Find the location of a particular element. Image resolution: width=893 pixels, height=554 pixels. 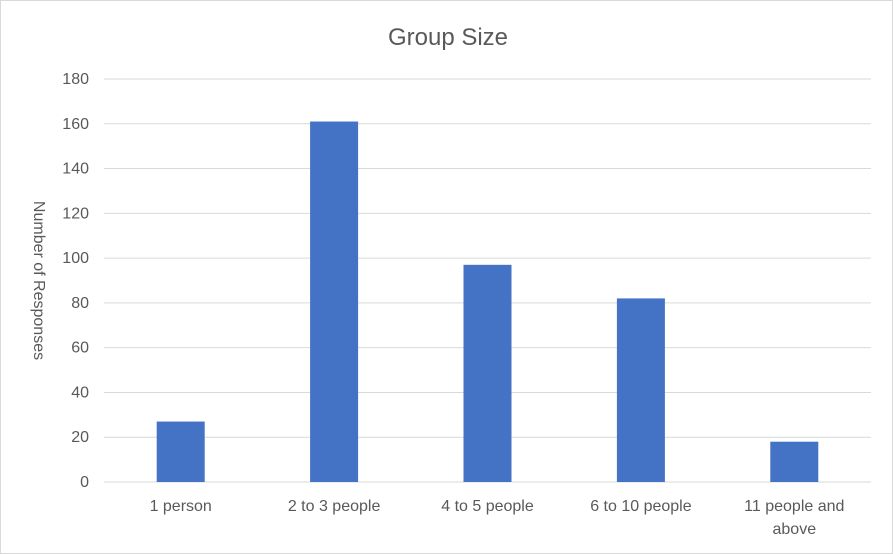

y-tick-label-40: 40 is located at coordinates (80, 392).